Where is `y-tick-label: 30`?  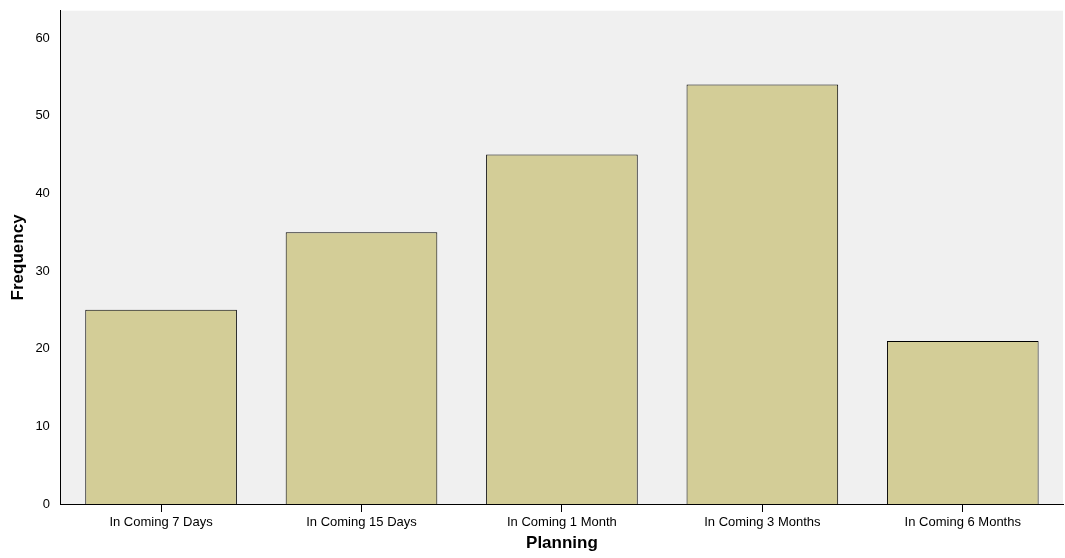 y-tick-label: 30 is located at coordinates (42, 270).